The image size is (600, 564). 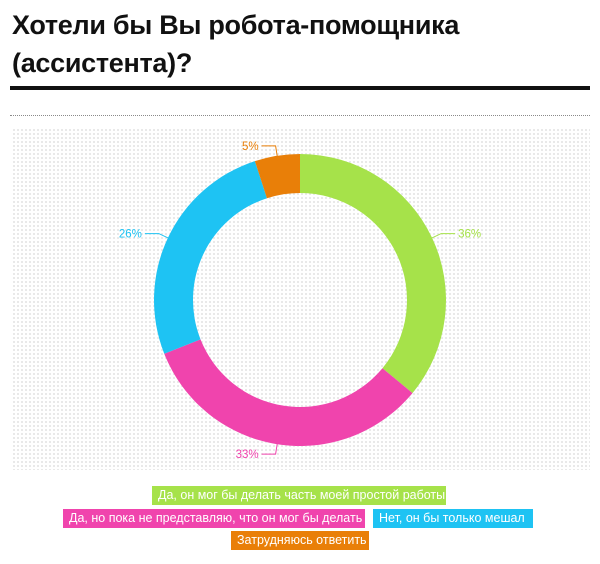 I want to click on data-label-1: 33%, so click(x=247, y=455).